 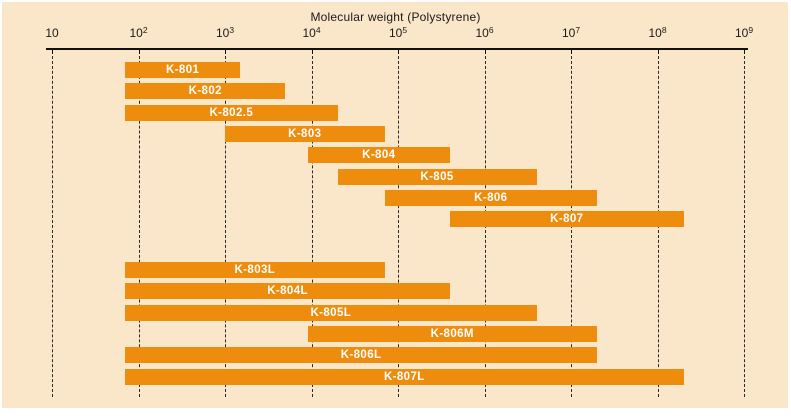 I want to click on column-name-label: K-804L, so click(x=287, y=291).